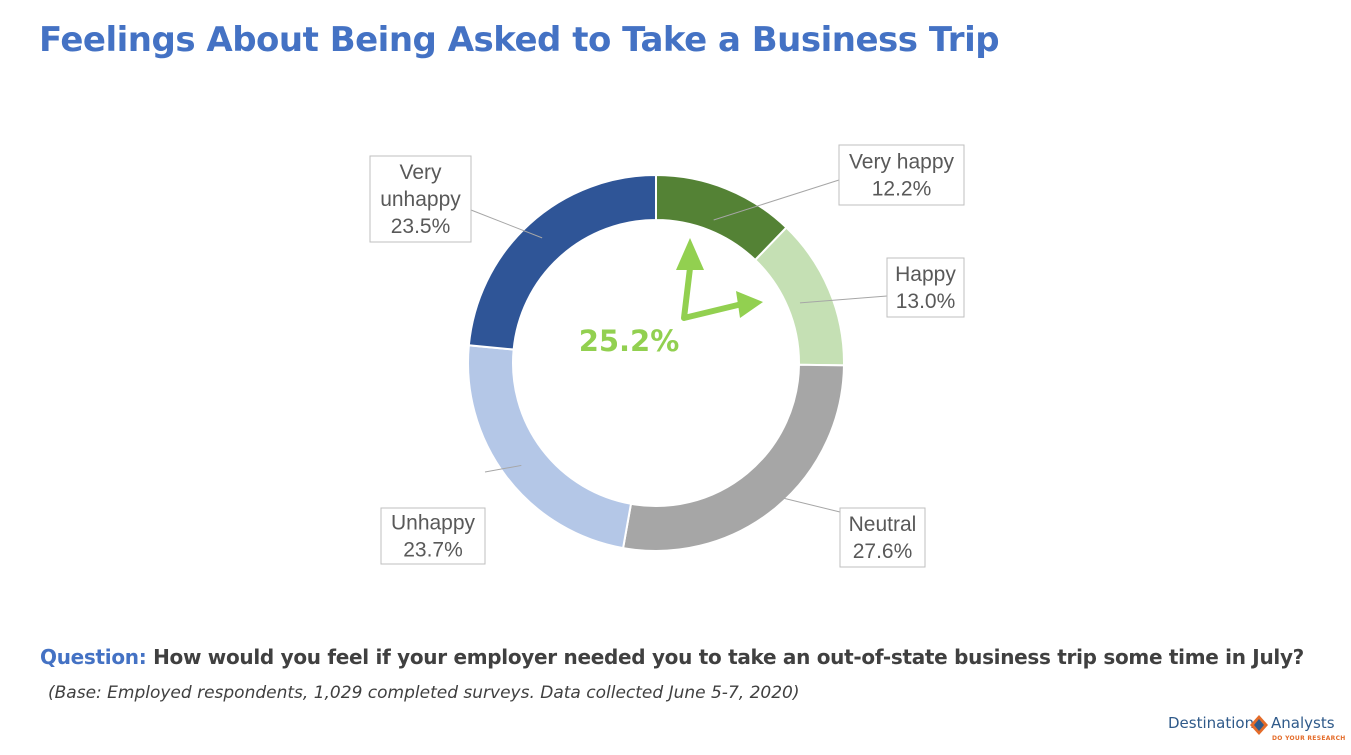 This screenshot has height=755, width=1351. I want to click on callout-very-happy: Very happy 12.2%, so click(901, 175).